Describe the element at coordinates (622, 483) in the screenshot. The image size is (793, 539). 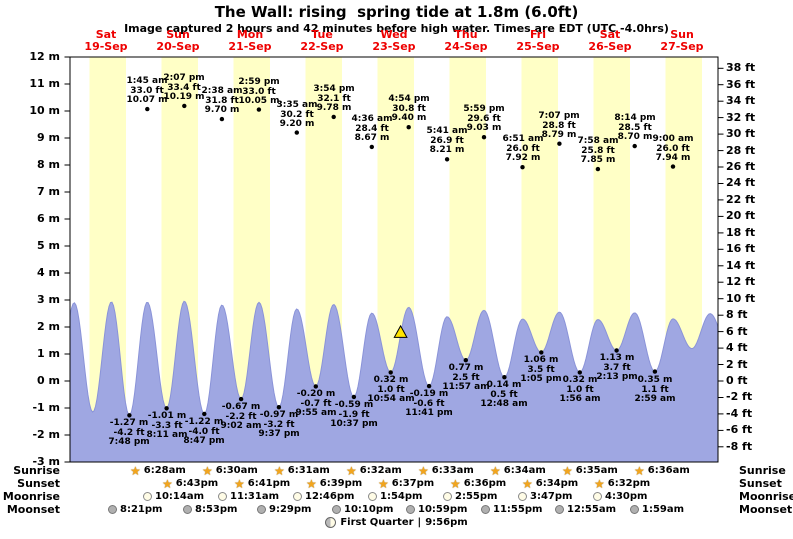
I see `sunset-entry: ★ 6:32pm` at that location.